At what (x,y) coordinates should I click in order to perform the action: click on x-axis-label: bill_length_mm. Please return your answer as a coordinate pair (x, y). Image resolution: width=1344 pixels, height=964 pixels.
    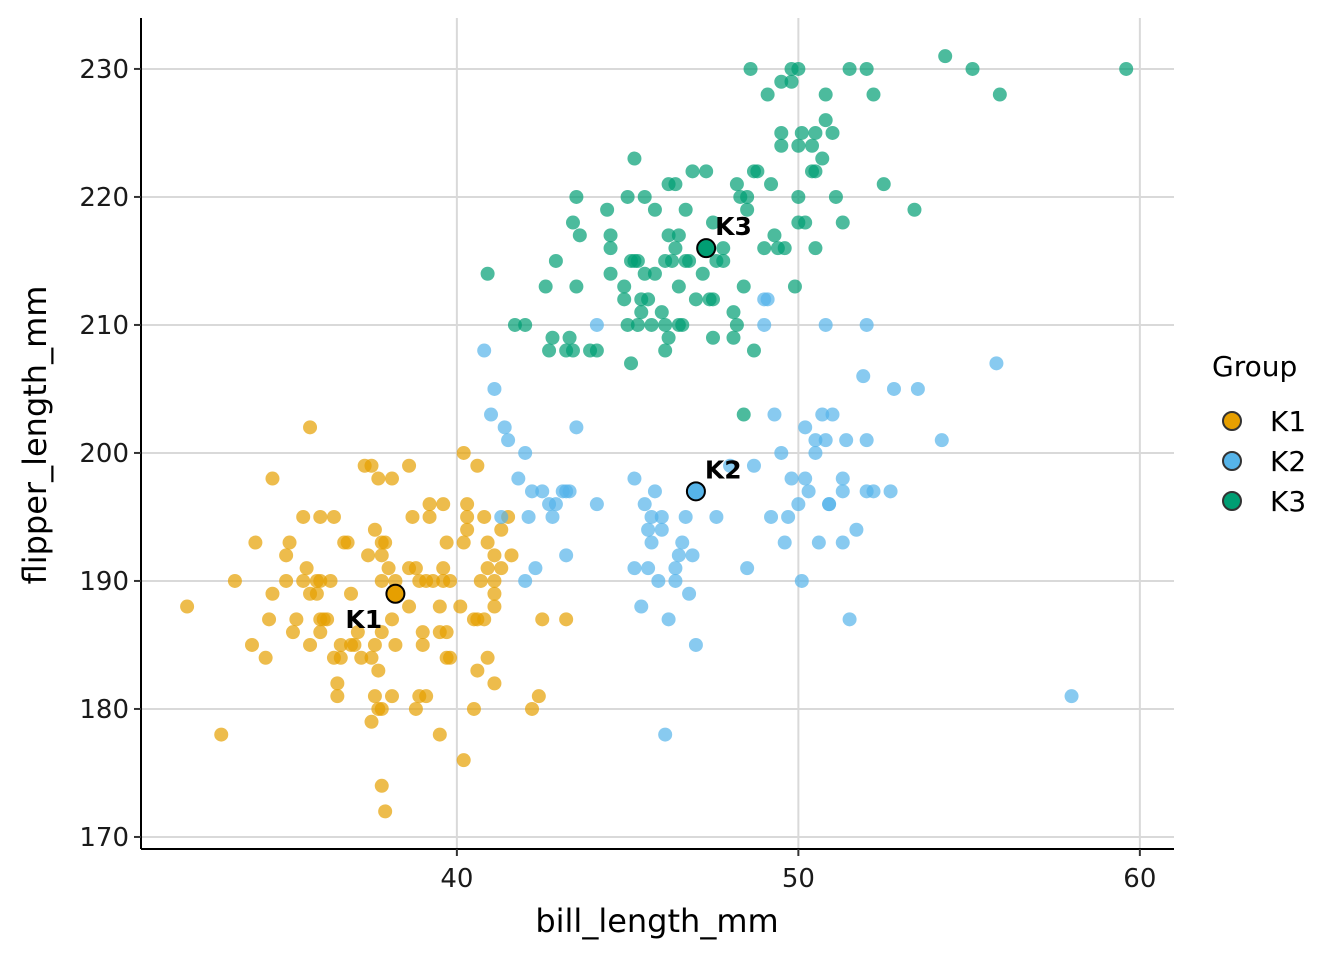
    Looking at the image, I should click on (656, 921).